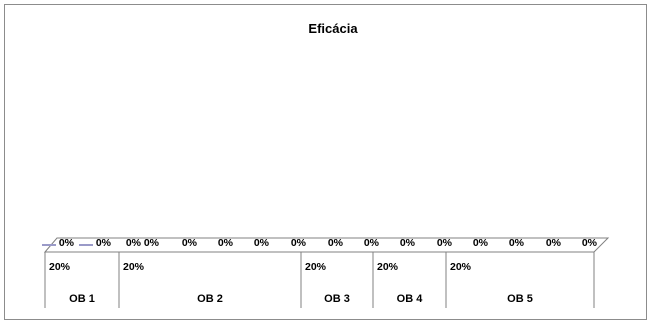  I want to click on category-table: 20% OB 1 20% OB 2 20% OB 3 20% OB 4 20% OB 5, so click(319, 280).